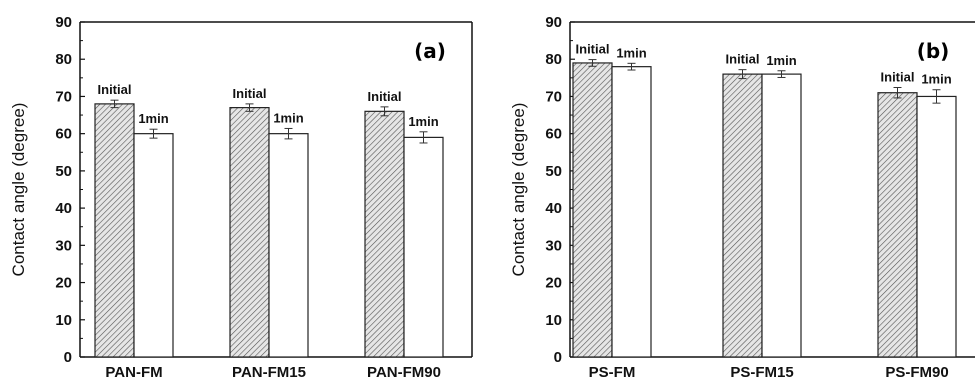  I want to click on x-category-label: PAN-FM, so click(133, 372).